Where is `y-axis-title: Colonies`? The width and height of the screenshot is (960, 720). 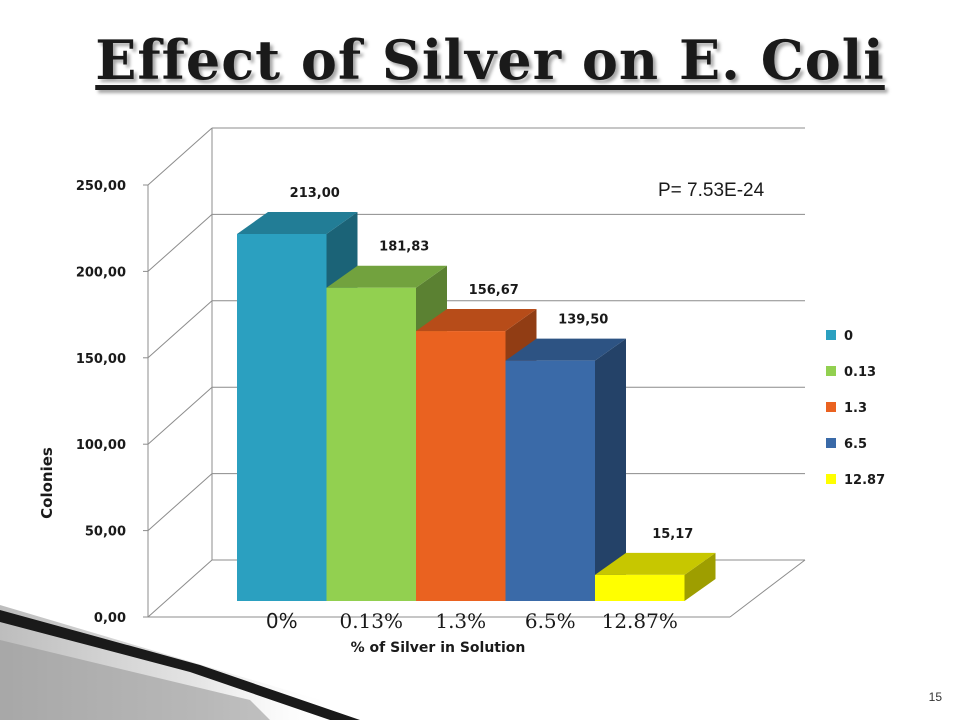 y-axis-title: Colonies is located at coordinates (47, 483).